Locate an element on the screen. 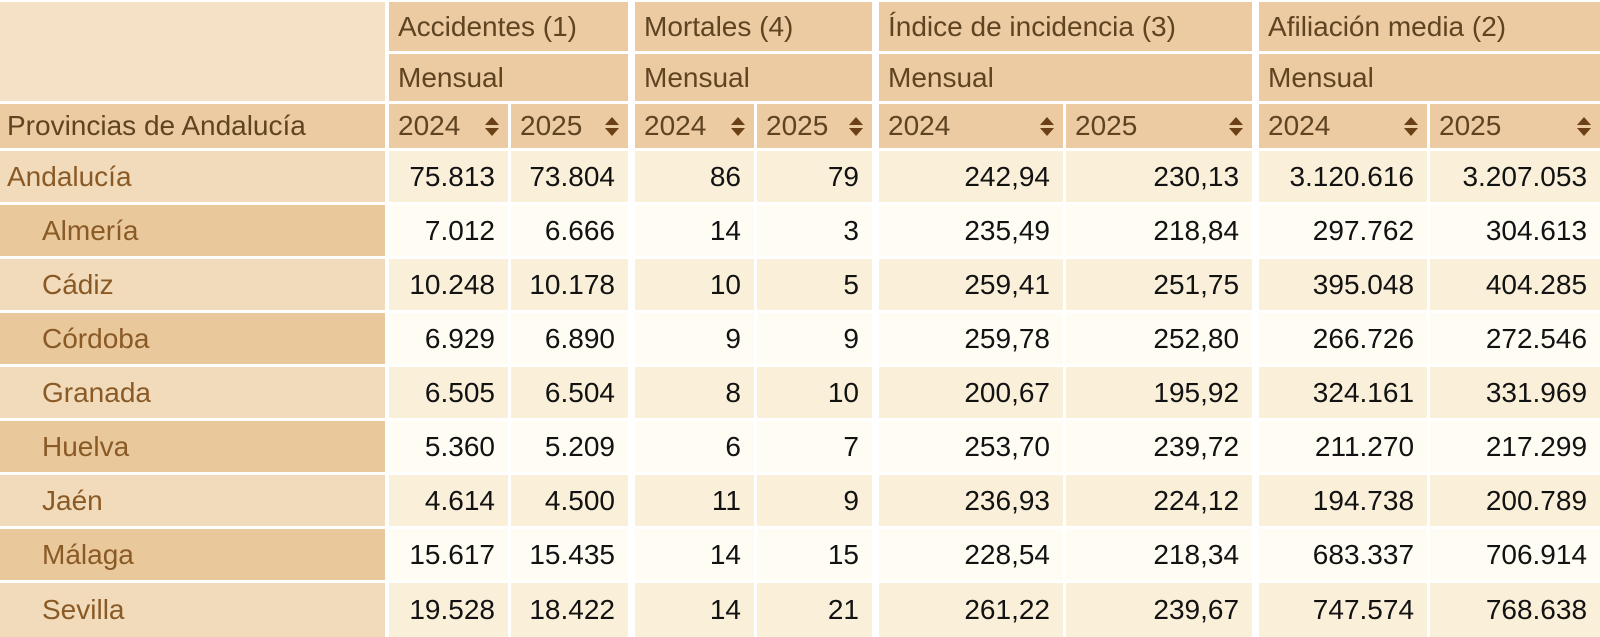  sort-header-mortales-2025: 2025 is located at coordinates (818, 127).